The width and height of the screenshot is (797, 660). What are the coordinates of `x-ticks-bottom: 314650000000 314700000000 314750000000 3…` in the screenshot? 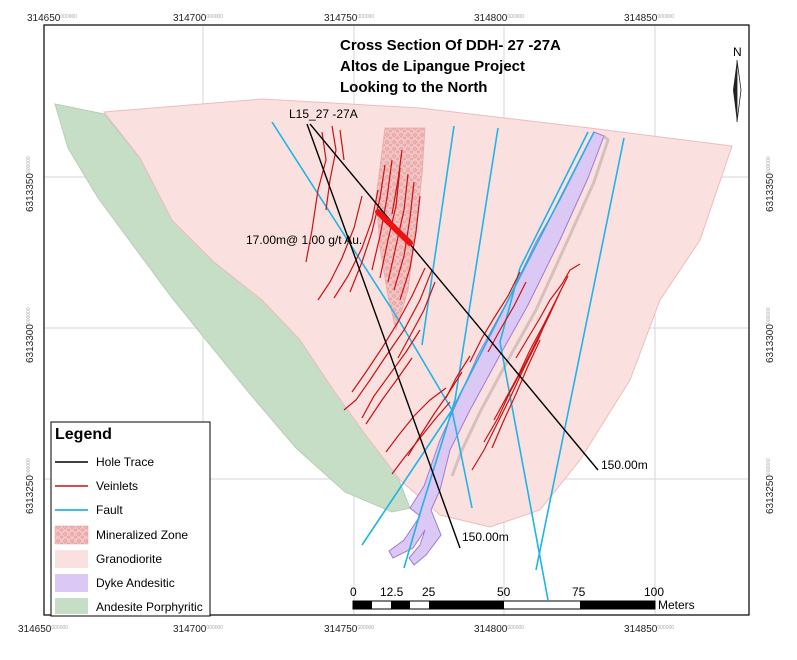 It's located at (346, 629).